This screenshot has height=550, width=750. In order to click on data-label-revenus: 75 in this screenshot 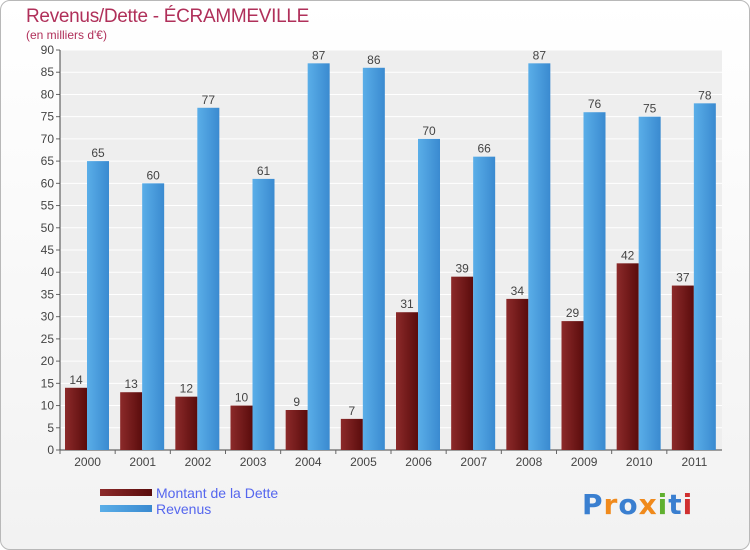, I will do `click(650, 109)`.